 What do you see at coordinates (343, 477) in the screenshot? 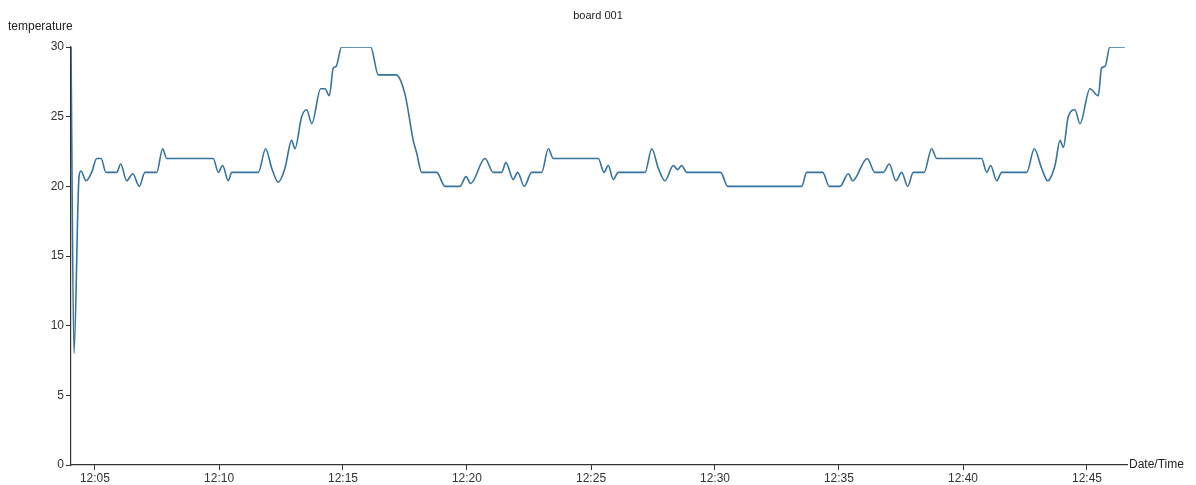
I see `x-tick-label: 12:15` at bounding box center [343, 477].